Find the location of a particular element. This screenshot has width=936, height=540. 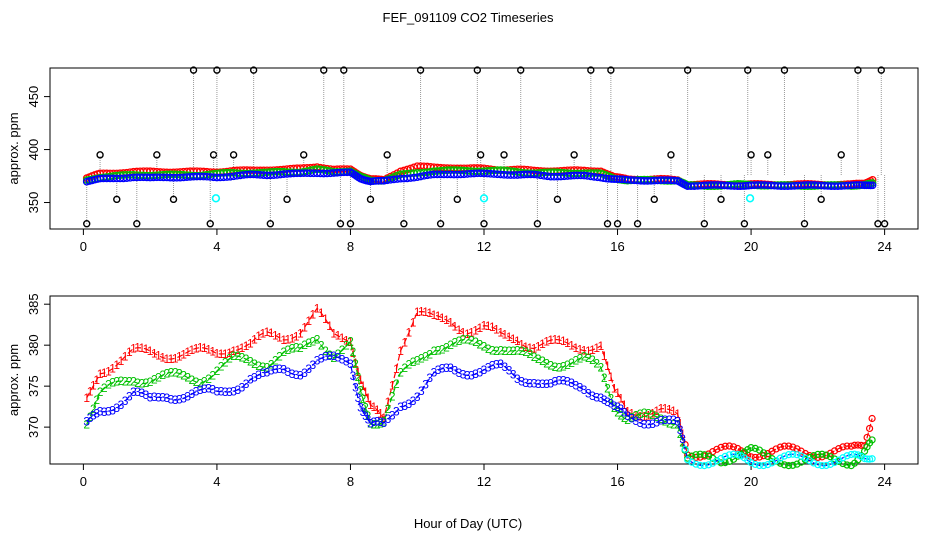

cyan-calibration-series is located at coordinates (483, 198).